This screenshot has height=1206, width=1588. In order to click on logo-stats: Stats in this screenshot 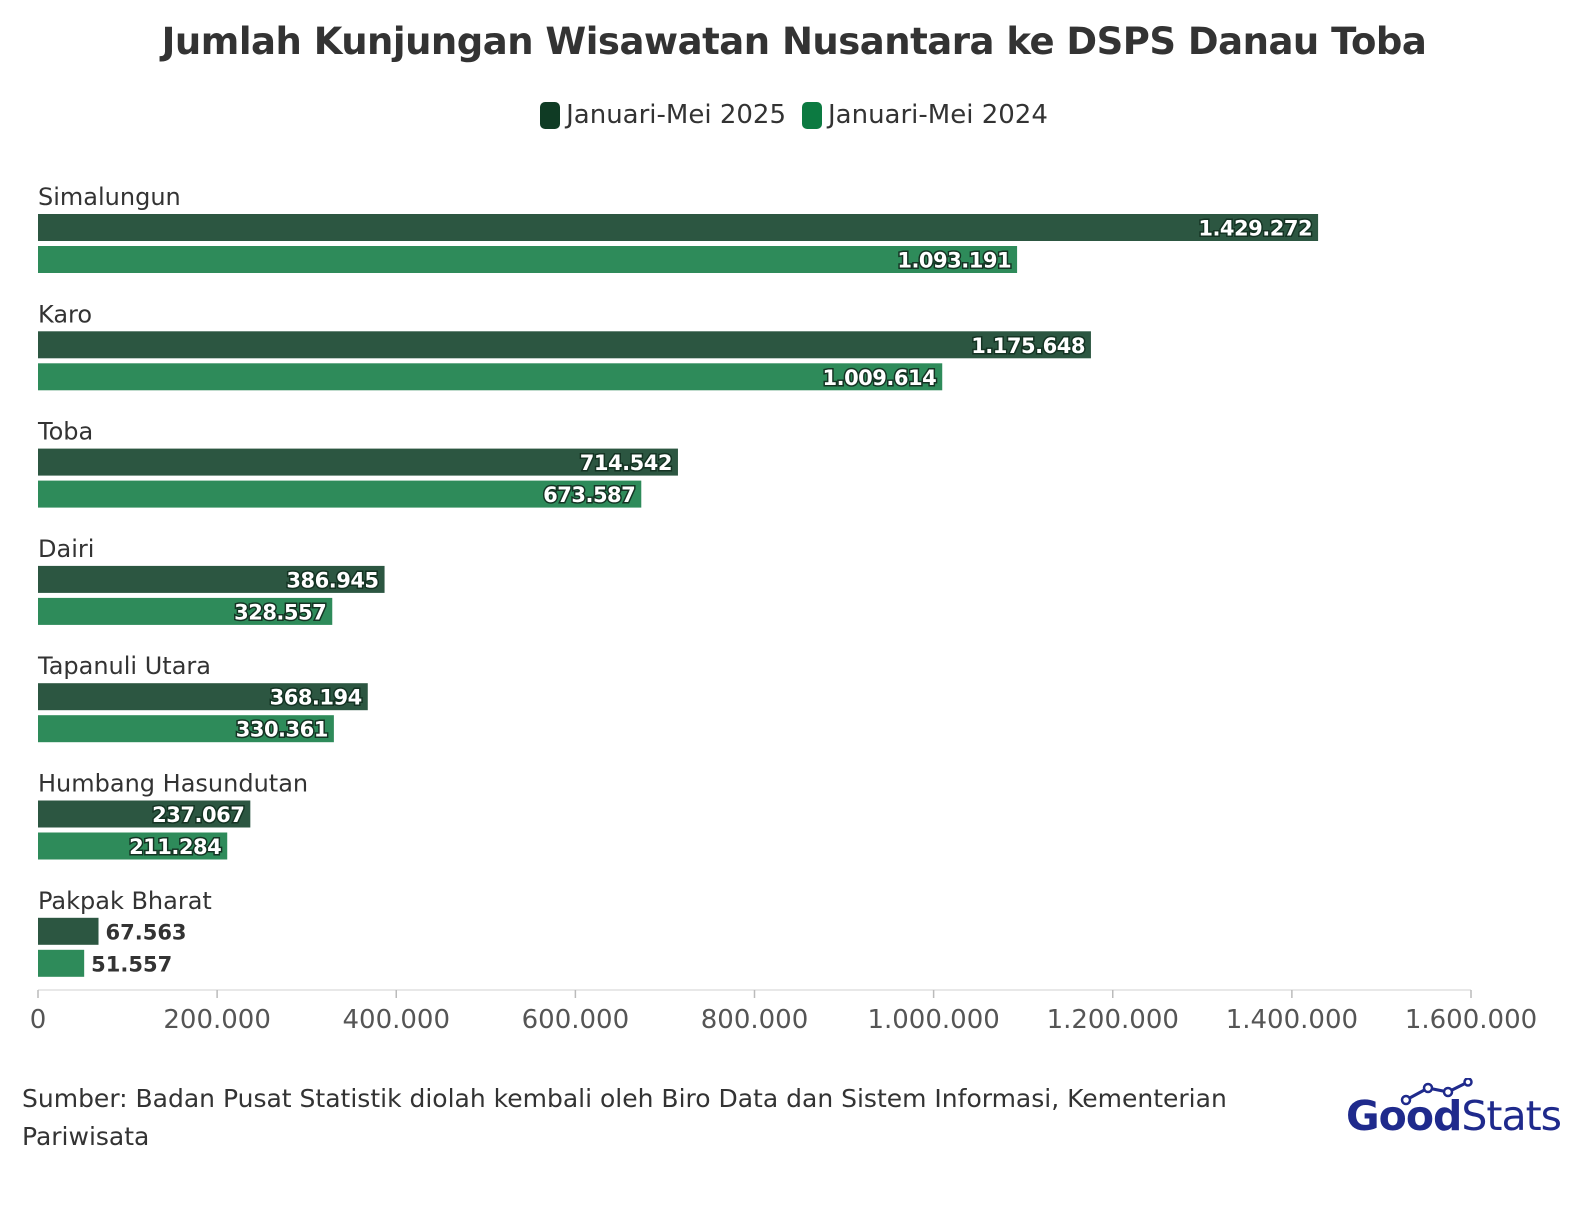, I will do `click(1511, 1116)`.